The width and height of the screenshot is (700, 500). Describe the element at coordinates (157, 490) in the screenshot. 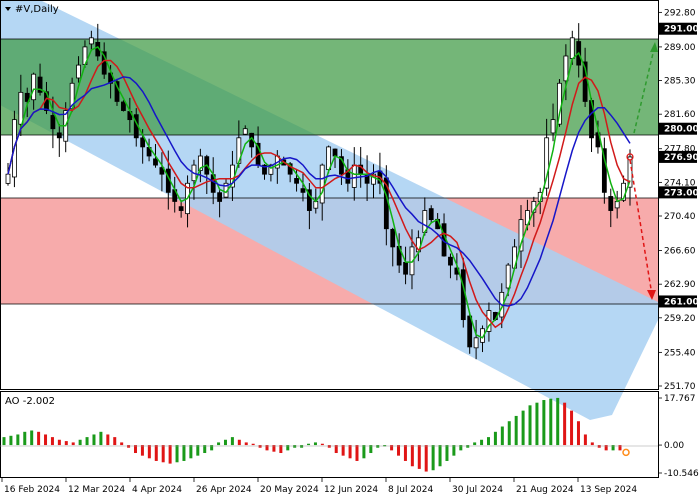

I see `date-tick-label: 4 Apr 2024` at that location.